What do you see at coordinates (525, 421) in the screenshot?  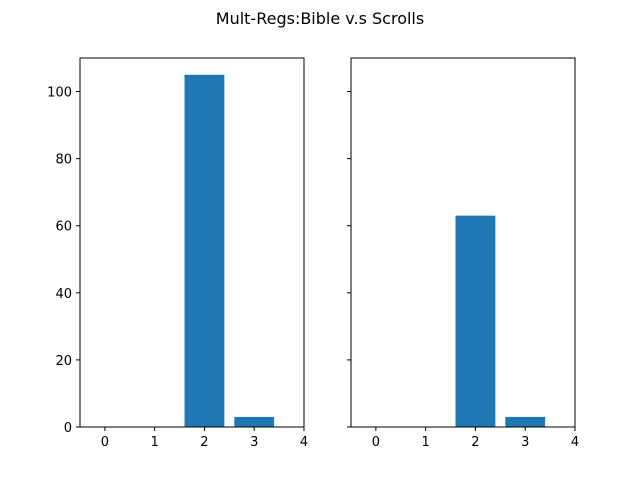 I see `bar-right-x3` at bounding box center [525, 421].